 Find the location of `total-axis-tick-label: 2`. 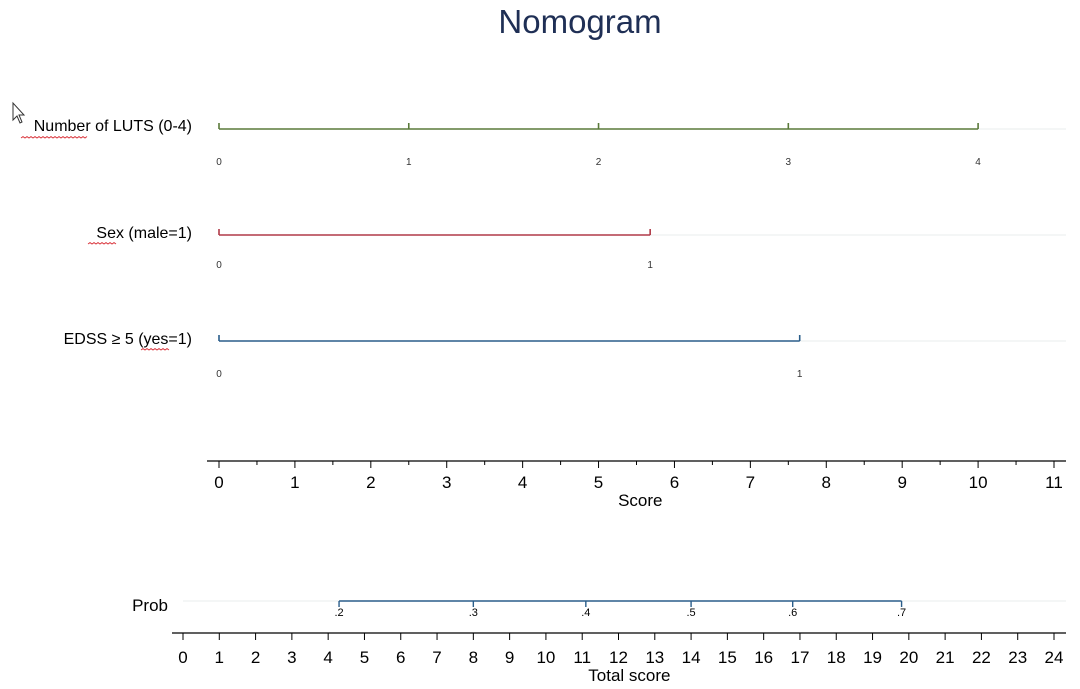

total-axis-tick-label: 2 is located at coordinates (255, 657).